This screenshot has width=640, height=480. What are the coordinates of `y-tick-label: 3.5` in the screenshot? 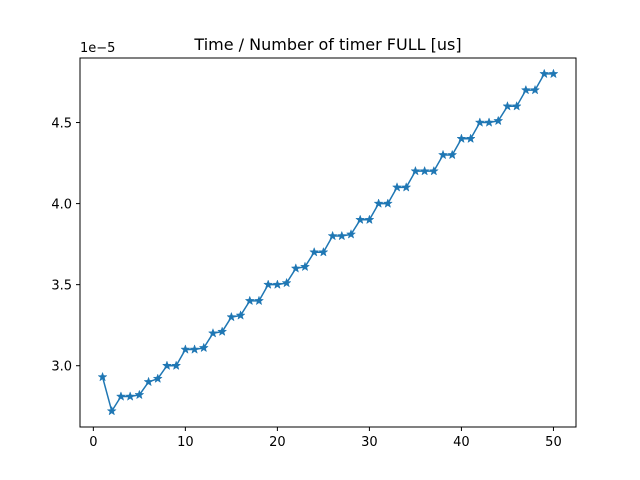 It's located at (61, 286).